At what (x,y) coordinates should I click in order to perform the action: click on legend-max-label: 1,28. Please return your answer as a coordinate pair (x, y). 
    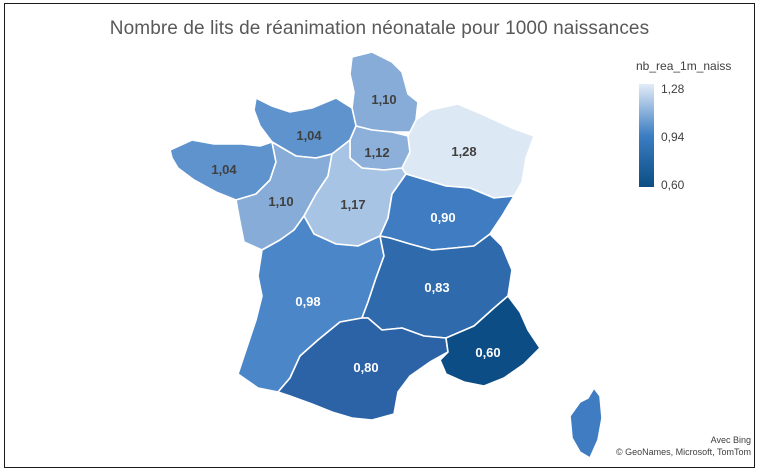
    Looking at the image, I should click on (673, 89).